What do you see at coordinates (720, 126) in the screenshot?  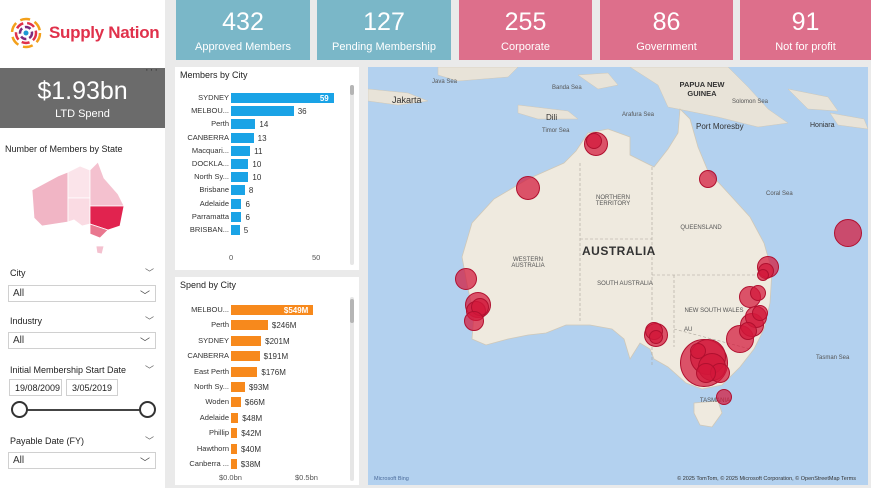 I see `map-city-label: Port Moresby` at bounding box center [720, 126].